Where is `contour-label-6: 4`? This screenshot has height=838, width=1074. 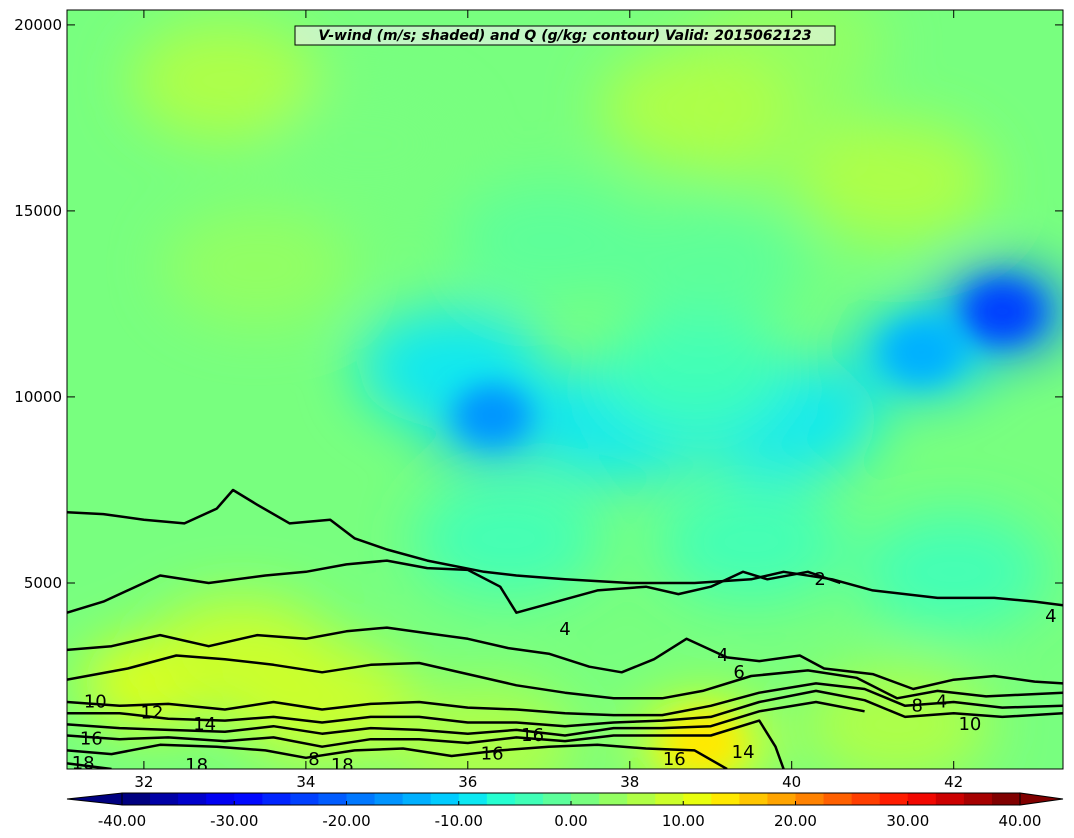 contour-label-6: 4 is located at coordinates (1050, 616).